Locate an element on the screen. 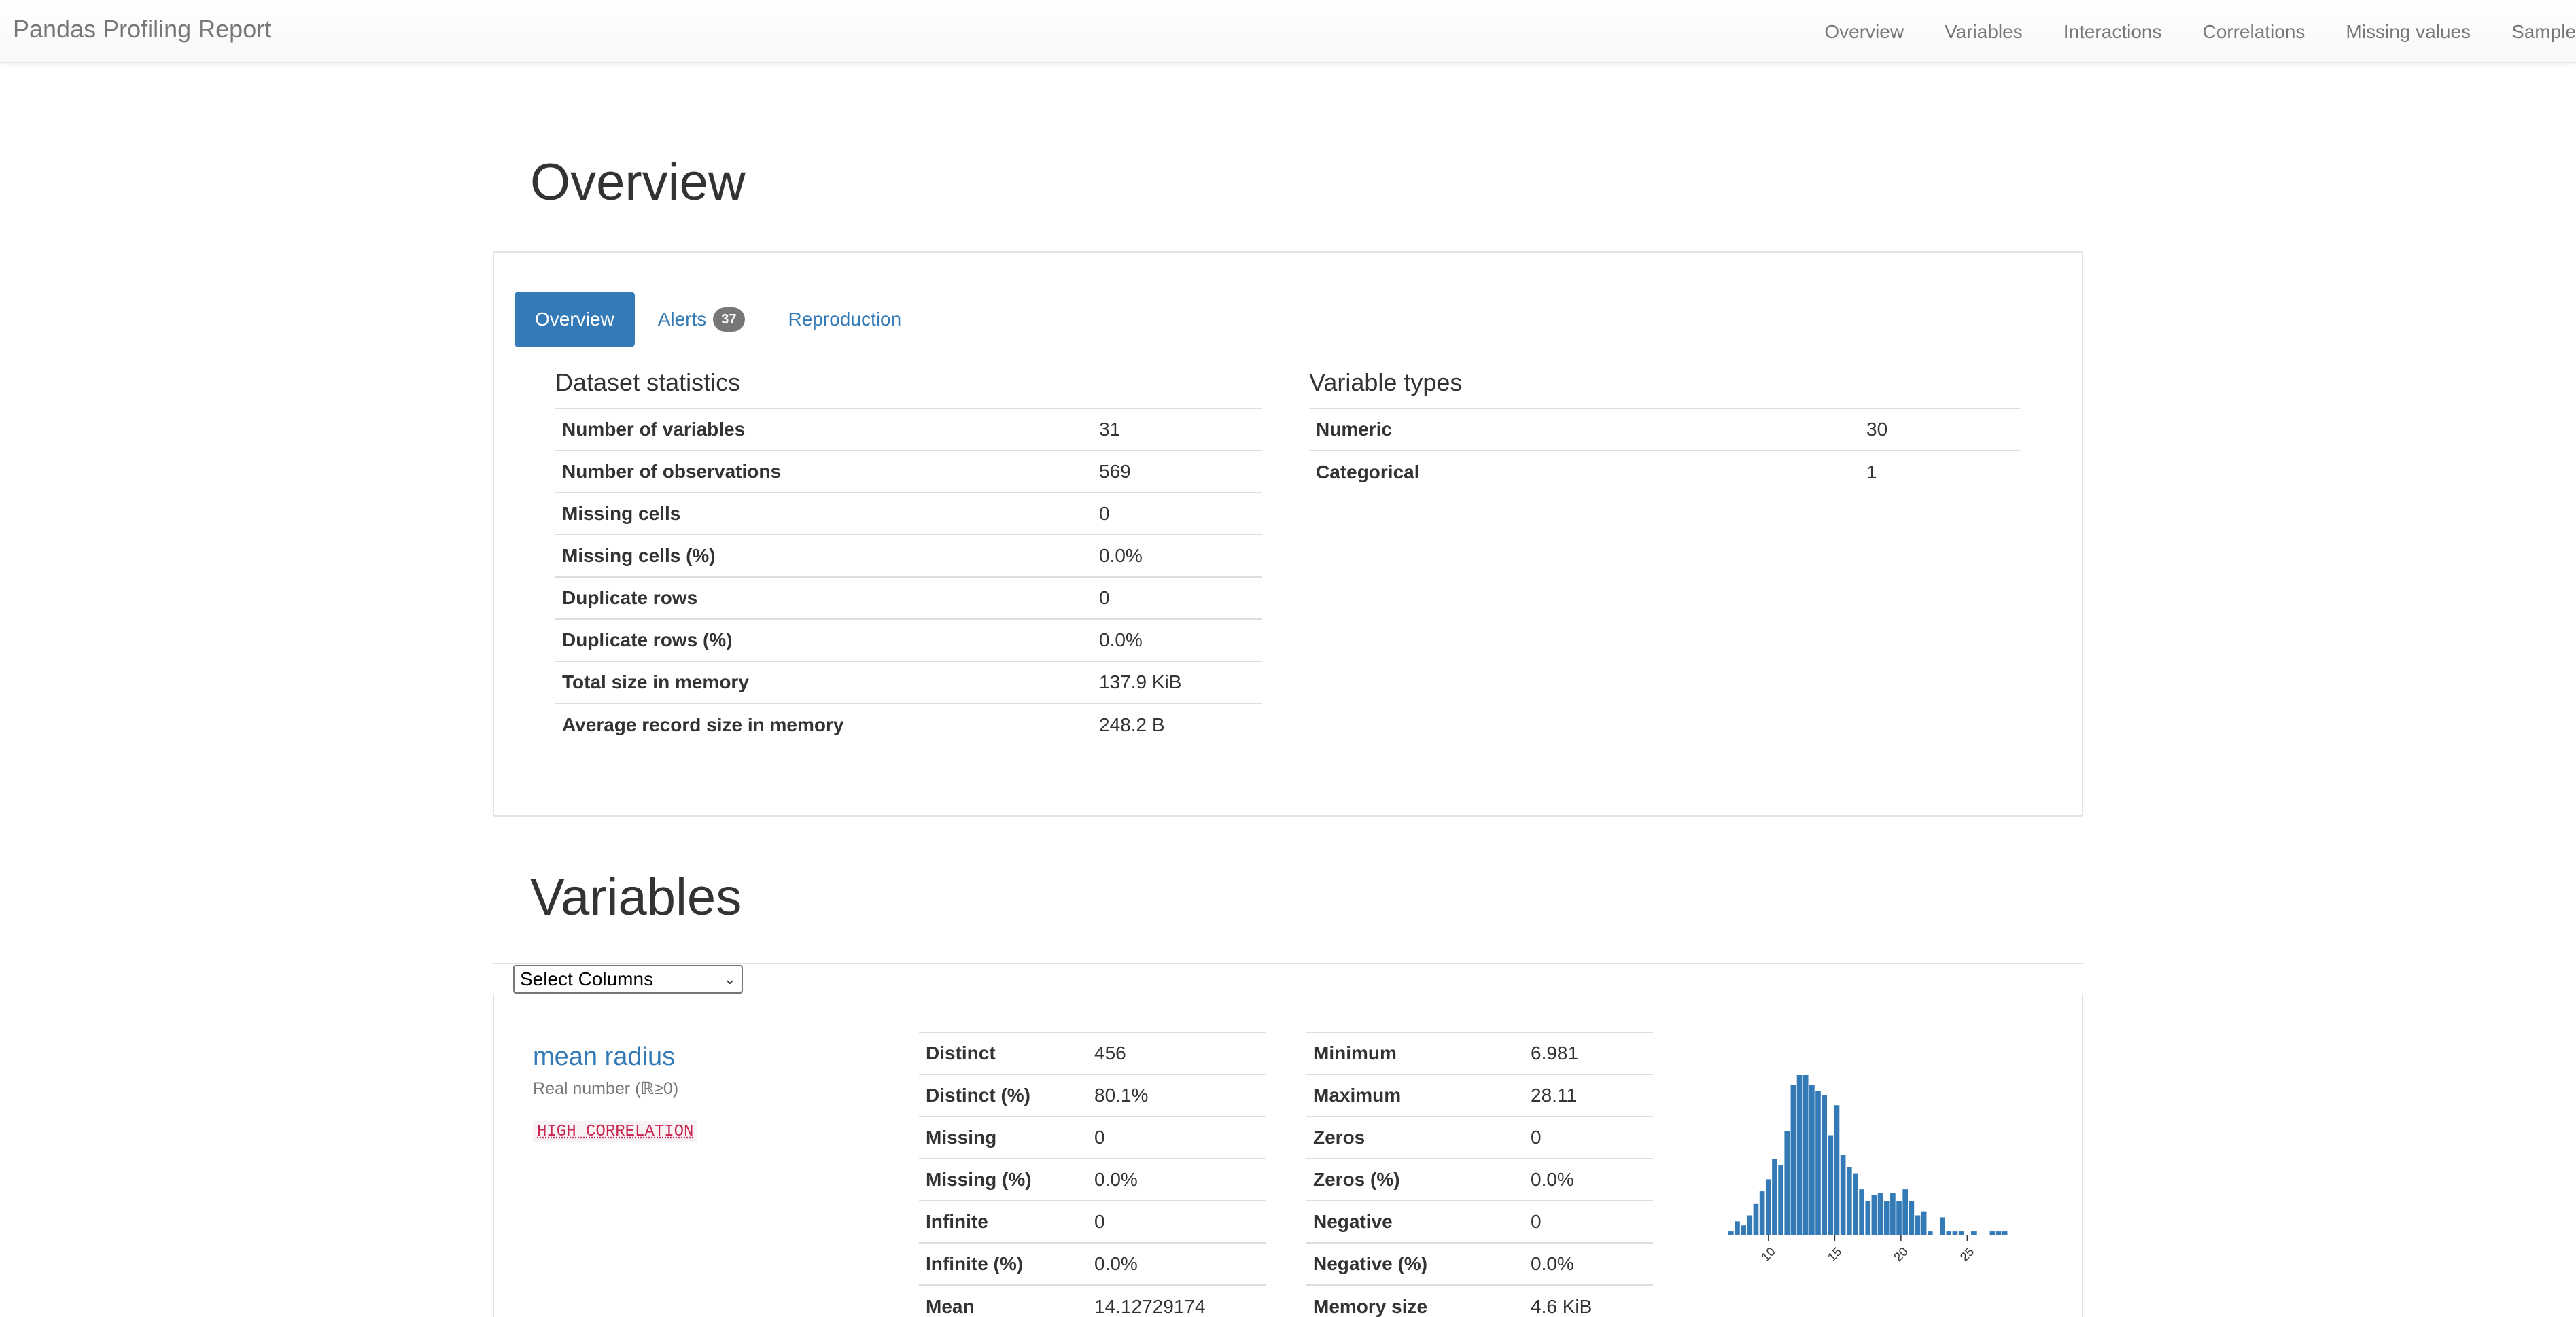  variable-stat-row: Maximum 28.11 is located at coordinates (1479, 1095).